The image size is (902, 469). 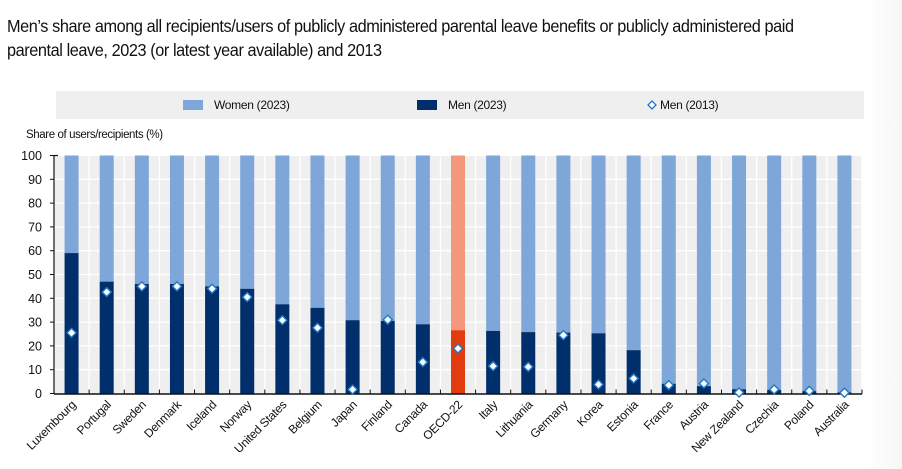 What do you see at coordinates (35, 180) in the screenshot?
I see `y-tick-label: 90` at bounding box center [35, 180].